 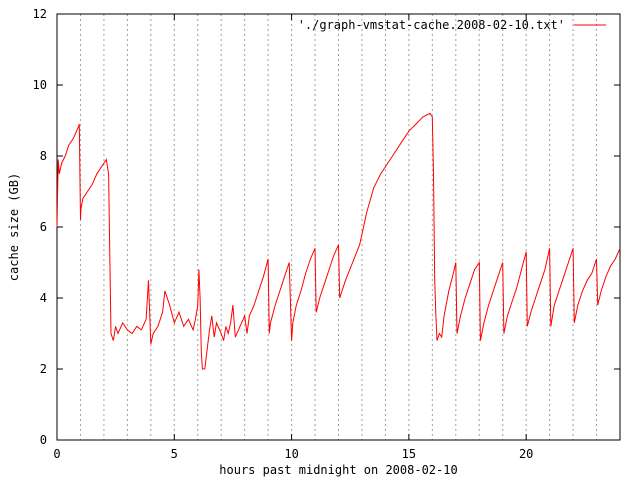 What do you see at coordinates (40, 14) in the screenshot?
I see `y-tick-label: 12` at bounding box center [40, 14].